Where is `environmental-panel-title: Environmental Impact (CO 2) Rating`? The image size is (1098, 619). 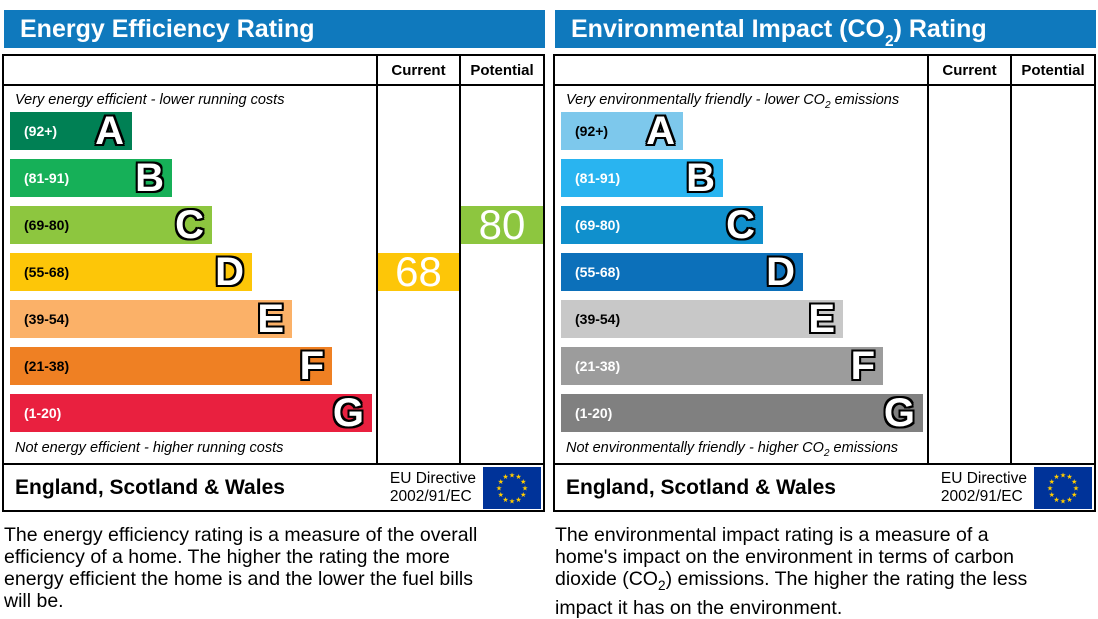 environmental-panel-title: Environmental Impact (CO 2) Rating is located at coordinates (825, 29).